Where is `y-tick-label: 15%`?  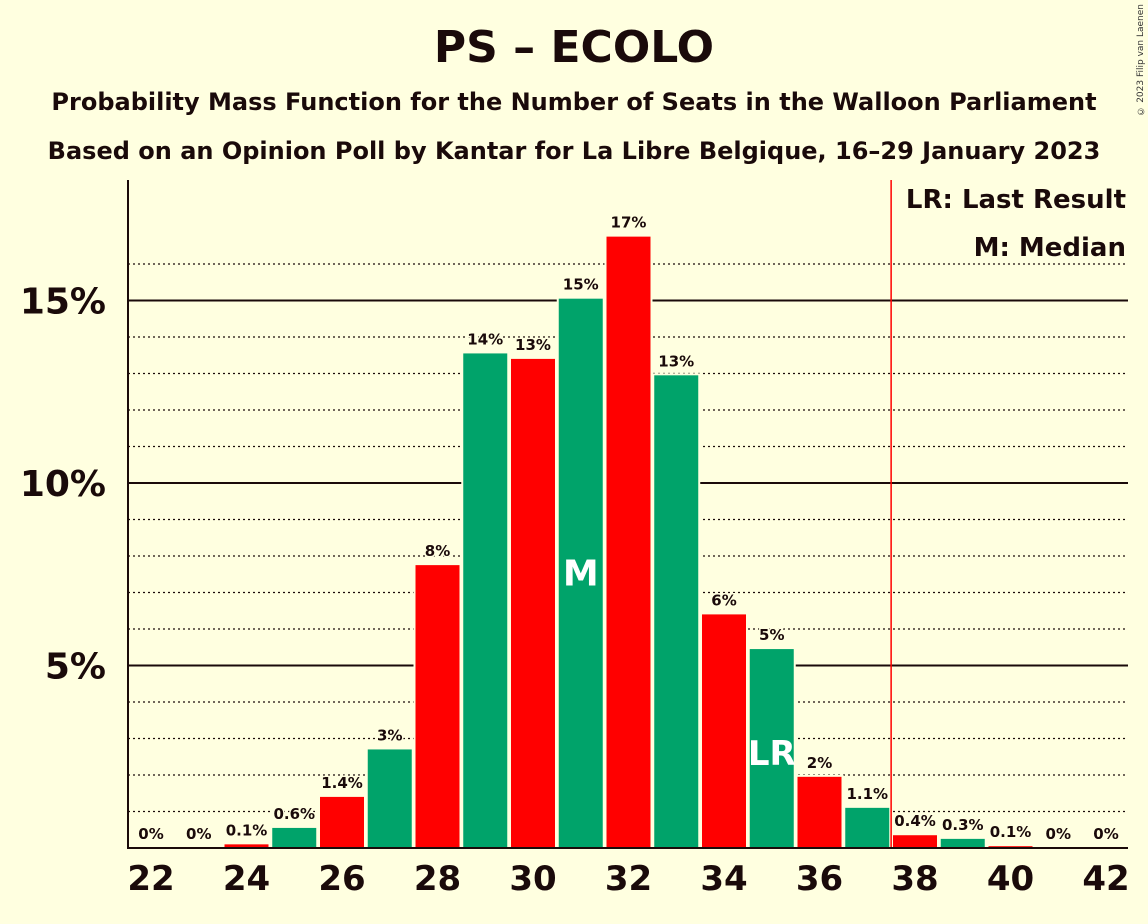 y-tick-label: 15% is located at coordinates (63, 302).